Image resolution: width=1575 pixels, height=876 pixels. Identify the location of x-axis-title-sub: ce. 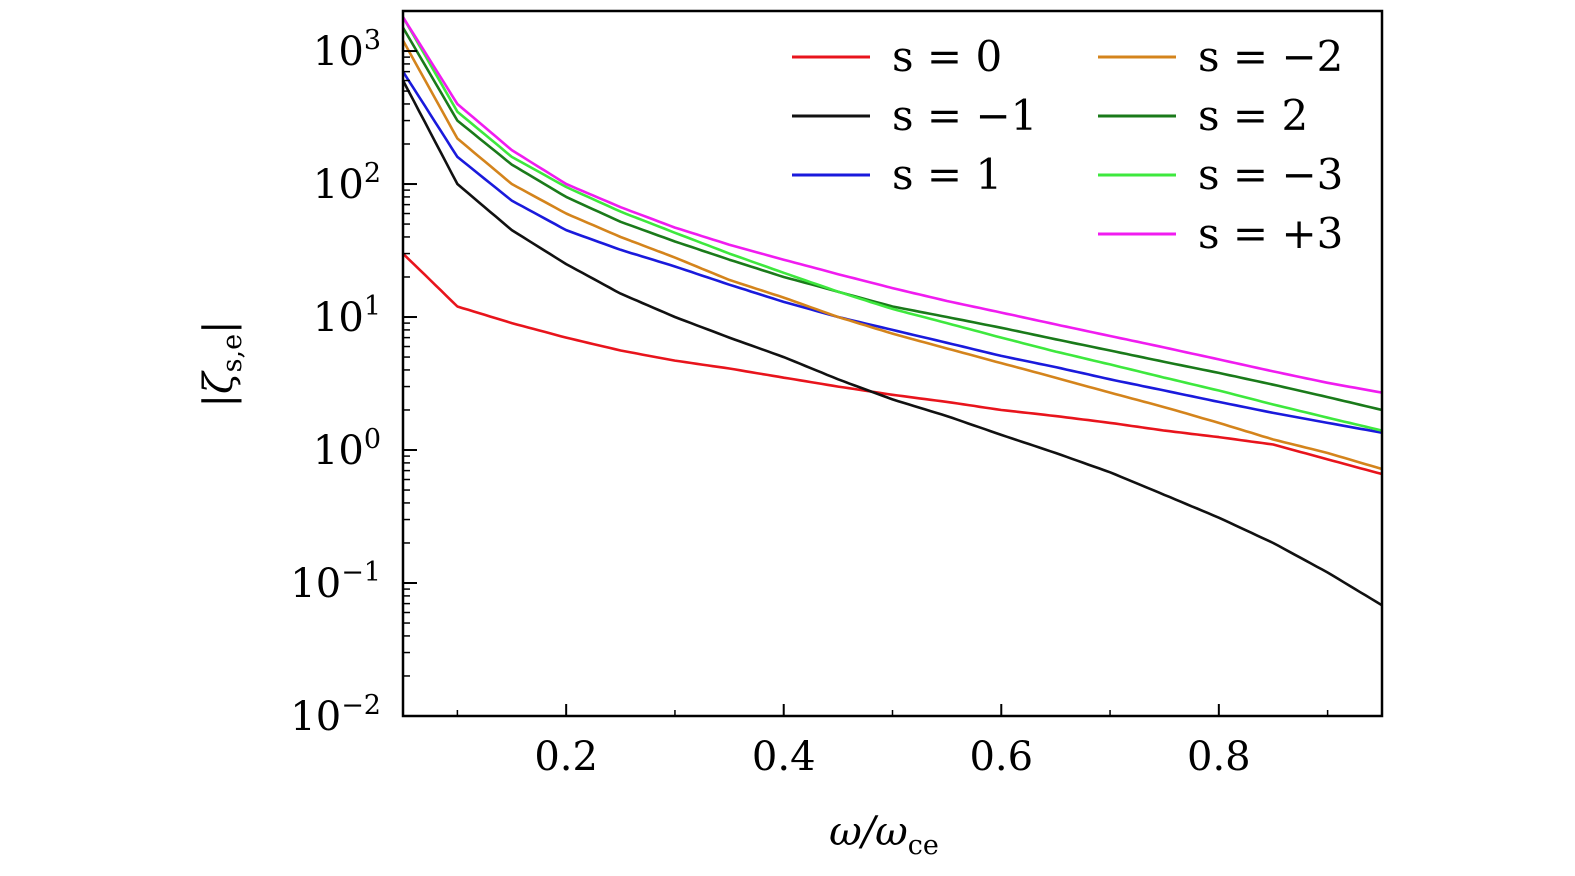
(923, 845).